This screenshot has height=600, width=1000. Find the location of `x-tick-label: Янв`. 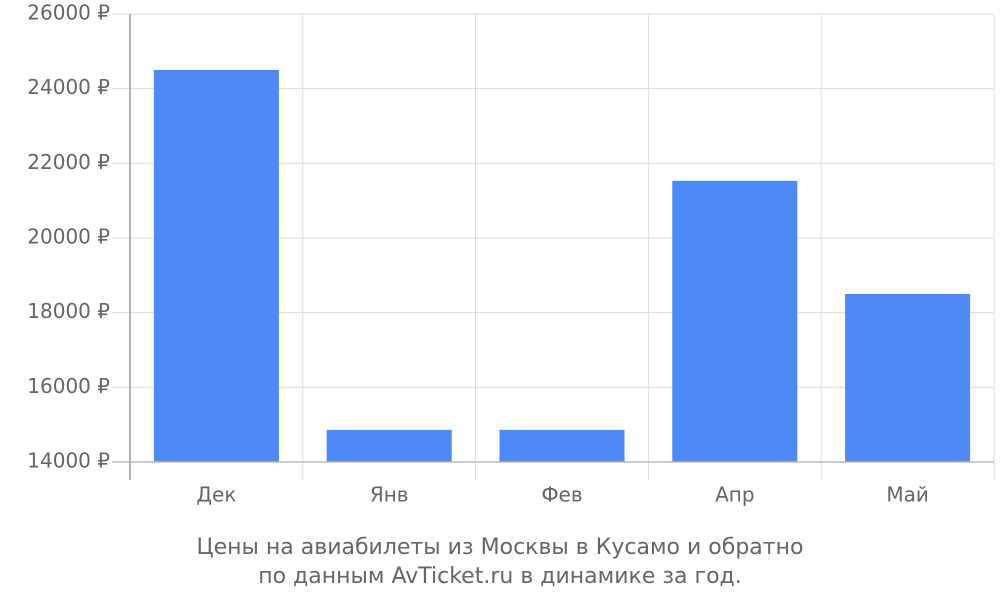

x-tick-label: Янв is located at coordinates (389, 495).